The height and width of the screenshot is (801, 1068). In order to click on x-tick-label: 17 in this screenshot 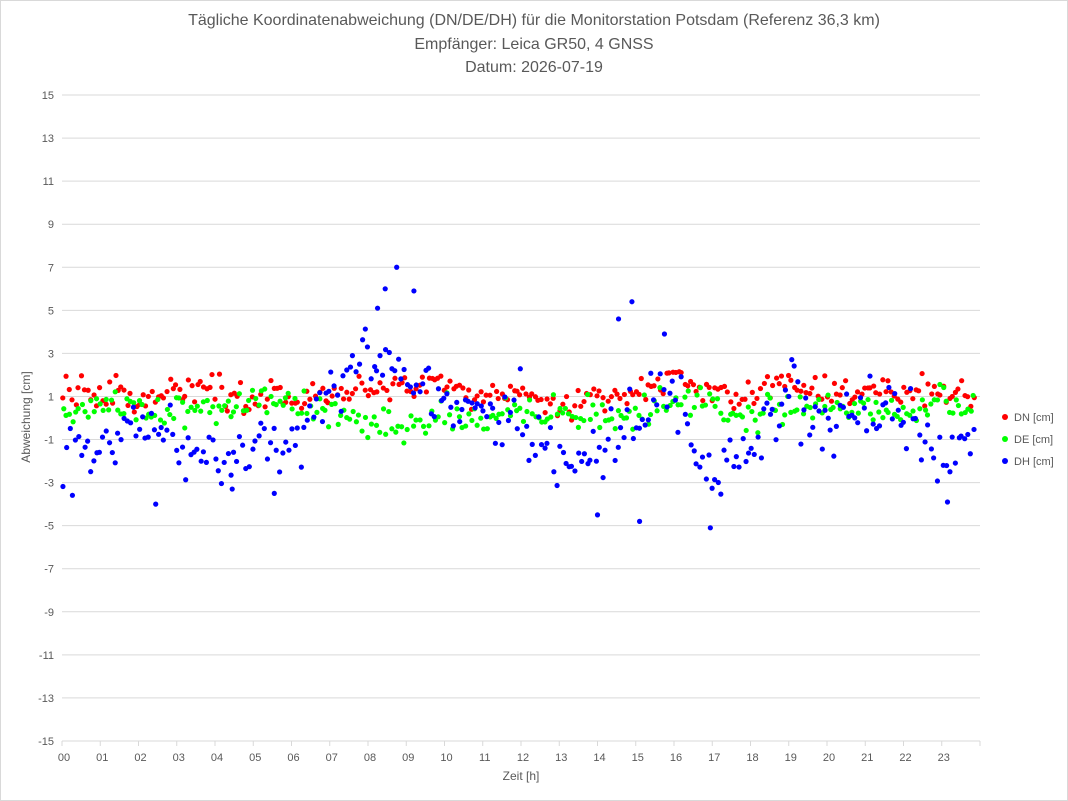, I will do `click(714, 758)`.